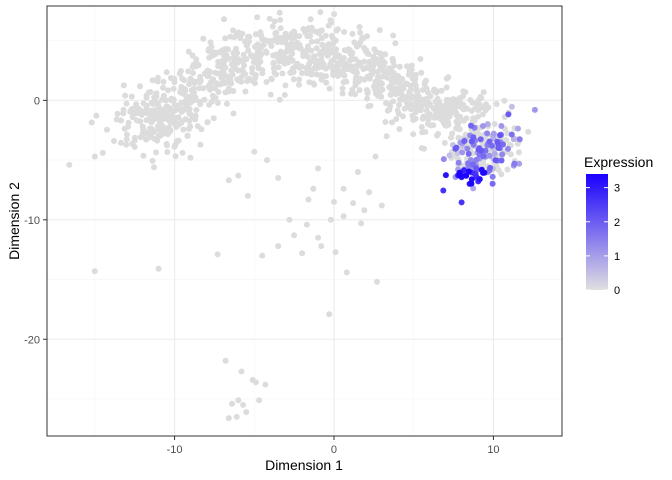 Image resolution: width=672 pixels, height=480 pixels. What do you see at coordinates (32, 340) in the screenshot?
I see `y-tick-label: -20` at bounding box center [32, 340].